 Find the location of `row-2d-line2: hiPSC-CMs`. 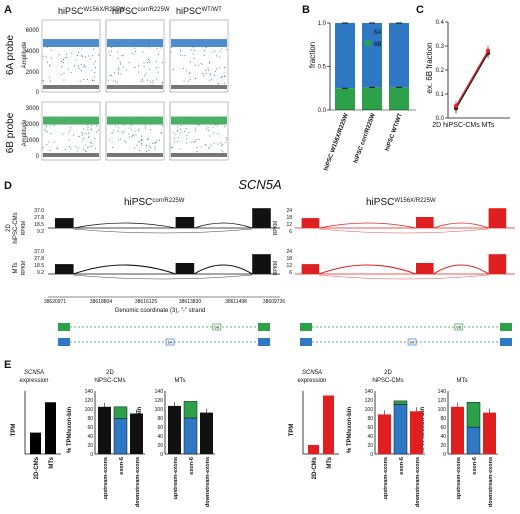

row-2d-line2: hiPSC-CMs is located at coordinates (16, 227).